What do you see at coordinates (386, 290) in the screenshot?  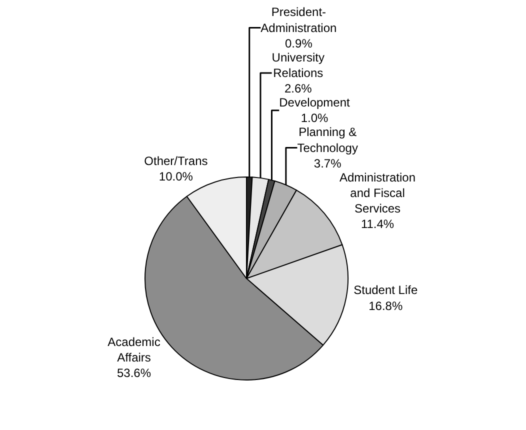 I see `slice-label: Student Life` at bounding box center [386, 290].